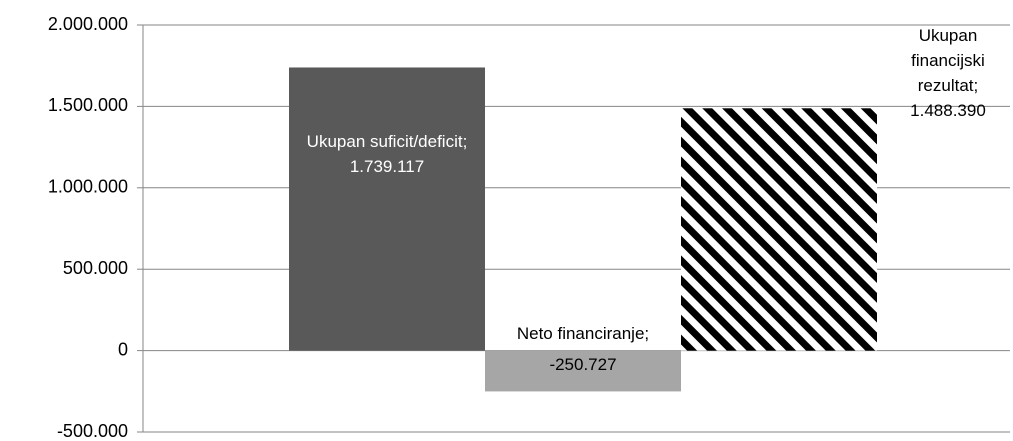 The height and width of the screenshot is (441, 1013). I want to click on y-tick-label: 1.000.000, so click(88, 187).